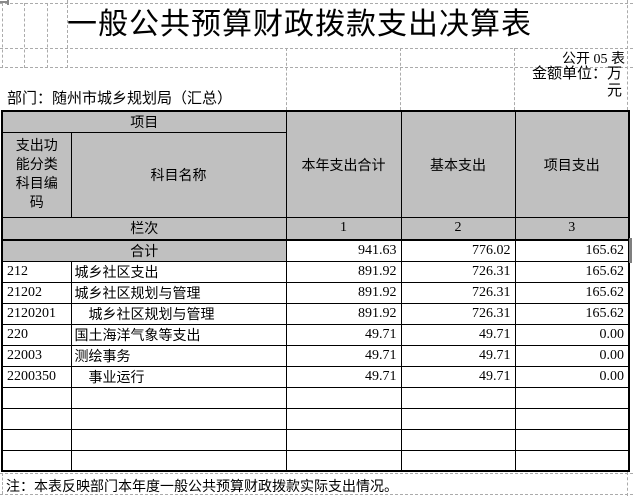 The width and height of the screenshot is (633, 497). Describe the element at coordinates (144, 121) in the screenshot. I see `header-item-cell: 项目` at that location.